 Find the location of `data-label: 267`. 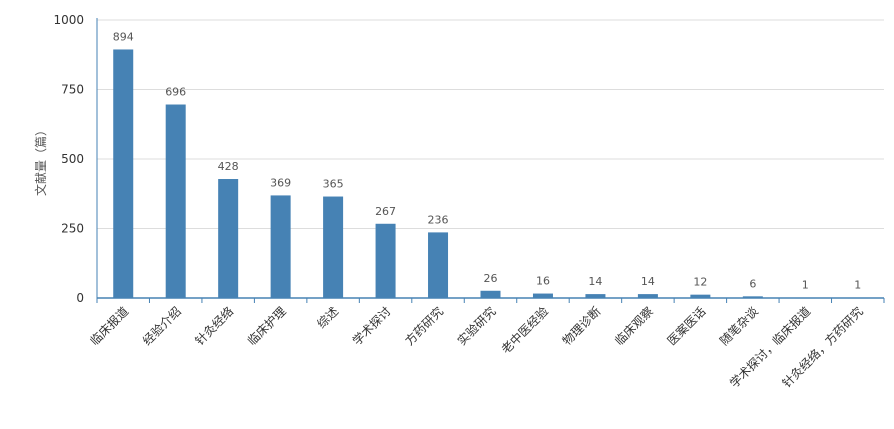

data-label: 267 is located at coordinates (385, 211).